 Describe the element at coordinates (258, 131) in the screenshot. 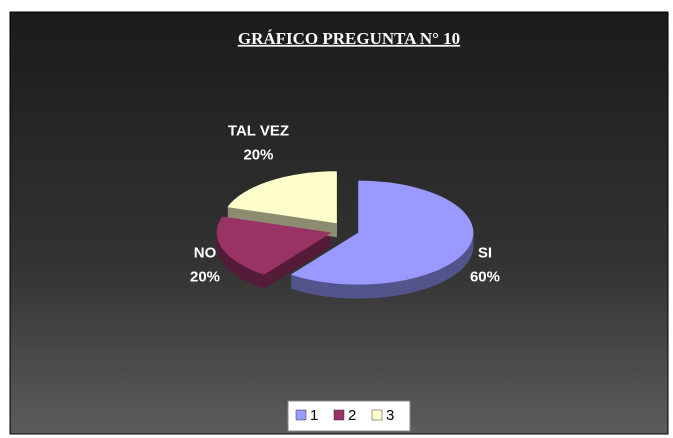

I see `data-label-category: TAL VEZ` at that location.